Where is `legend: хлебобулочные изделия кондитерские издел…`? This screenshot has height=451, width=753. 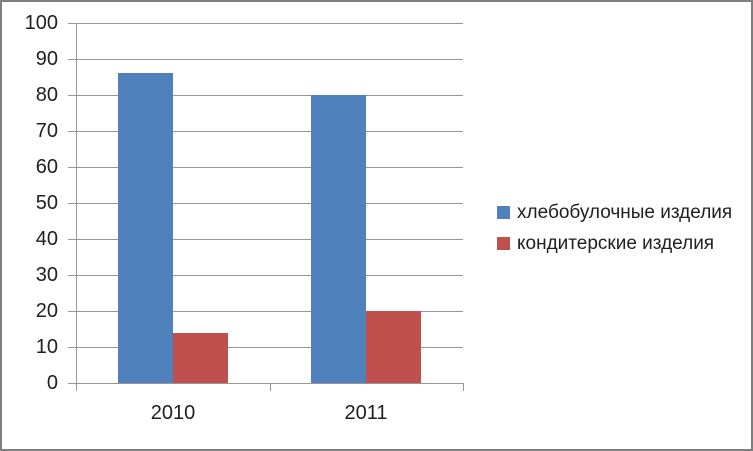 legend: хлебобулочные изделия кондитерские издел… is located at coordinates (615, 233).